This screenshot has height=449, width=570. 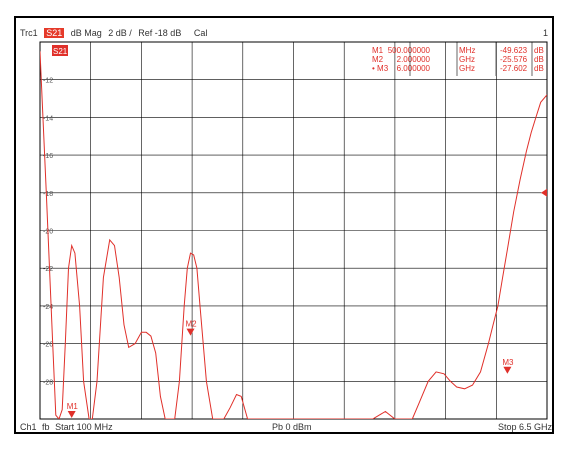 I want to click on trace-header: Trc1 S21 dB Mag 2 dB / Ref -18 dB Cal, so click(x=115, y=33).